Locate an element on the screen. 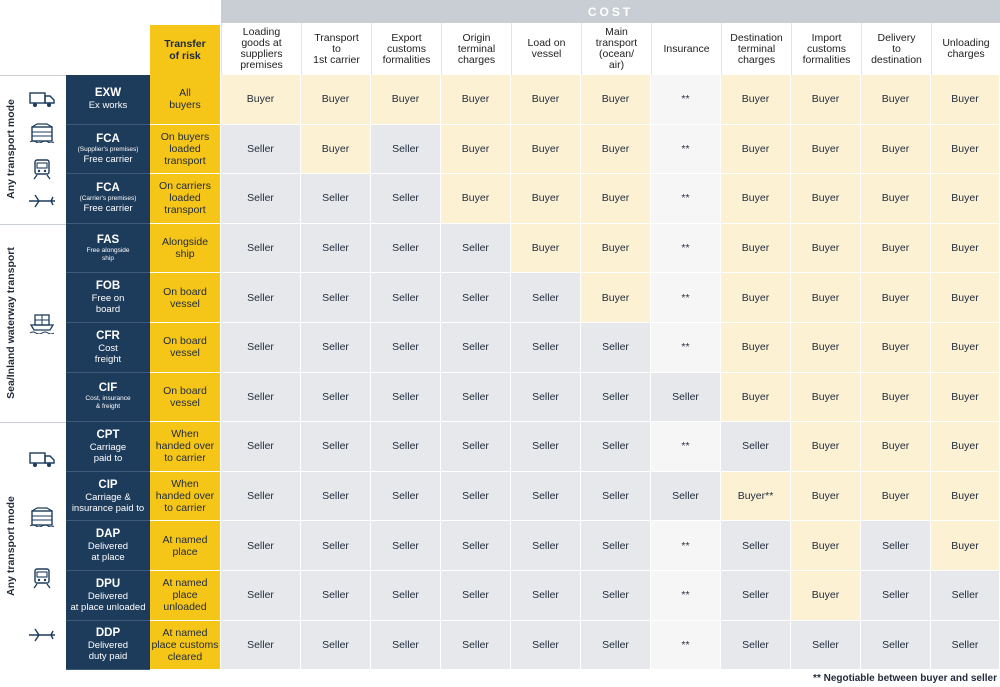 The width and height of the screenshot is (1000, 687). column-header: Load on vessel is located at coordinates (546, 49).